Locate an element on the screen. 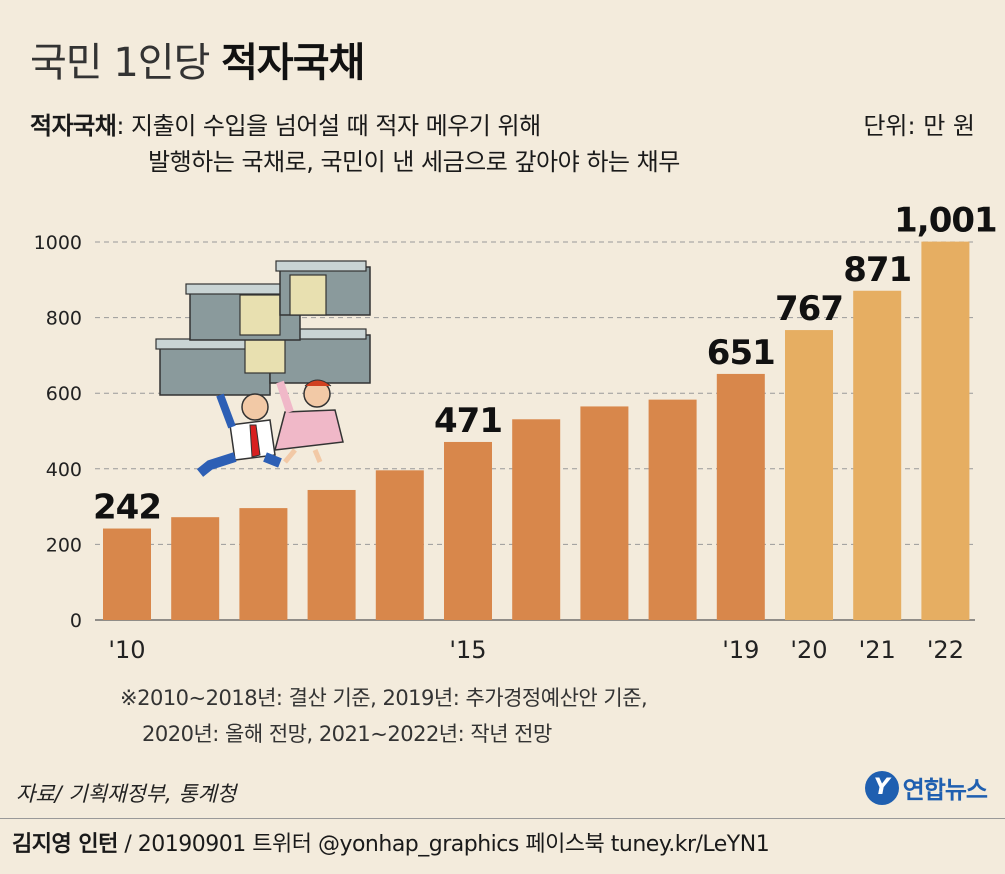 This screenshot has width=1005, height=874. data-label-2010: 242 is located at coordinates (127, 508).